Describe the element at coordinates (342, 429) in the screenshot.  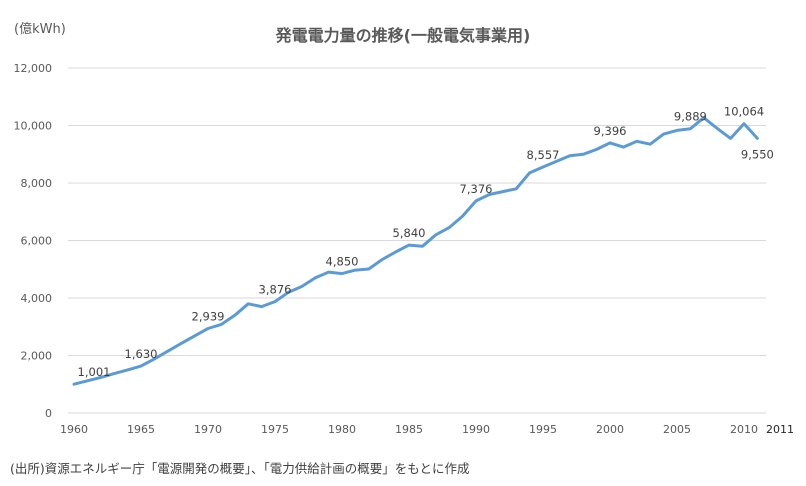
I see `x-tick-label: 1980` at that location.